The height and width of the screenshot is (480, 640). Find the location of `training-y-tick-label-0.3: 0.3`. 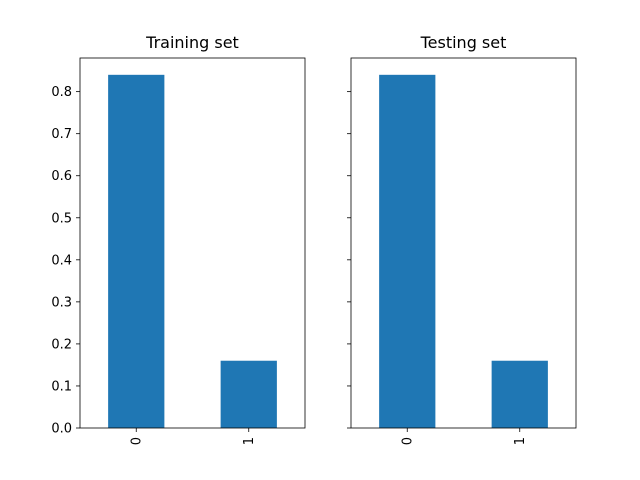

training-y-tick-label-0.3: 0.3 is located at coordinates (61, 302).